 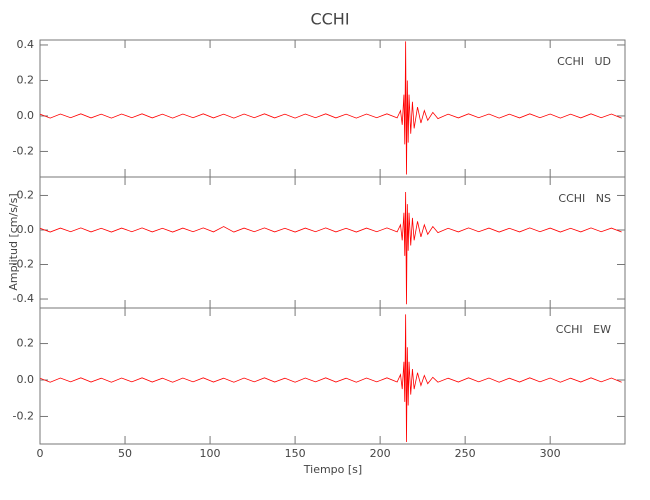 I want to click on x-tick-label: 100, so click(x=210, y=453).